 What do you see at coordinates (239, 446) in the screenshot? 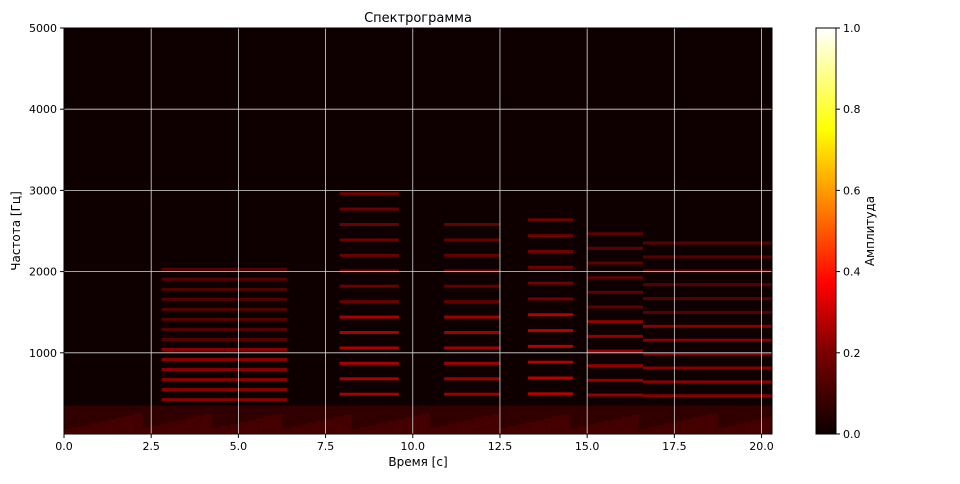
I see `x-tick-label: 5.0` at bounding box center [239, 446].